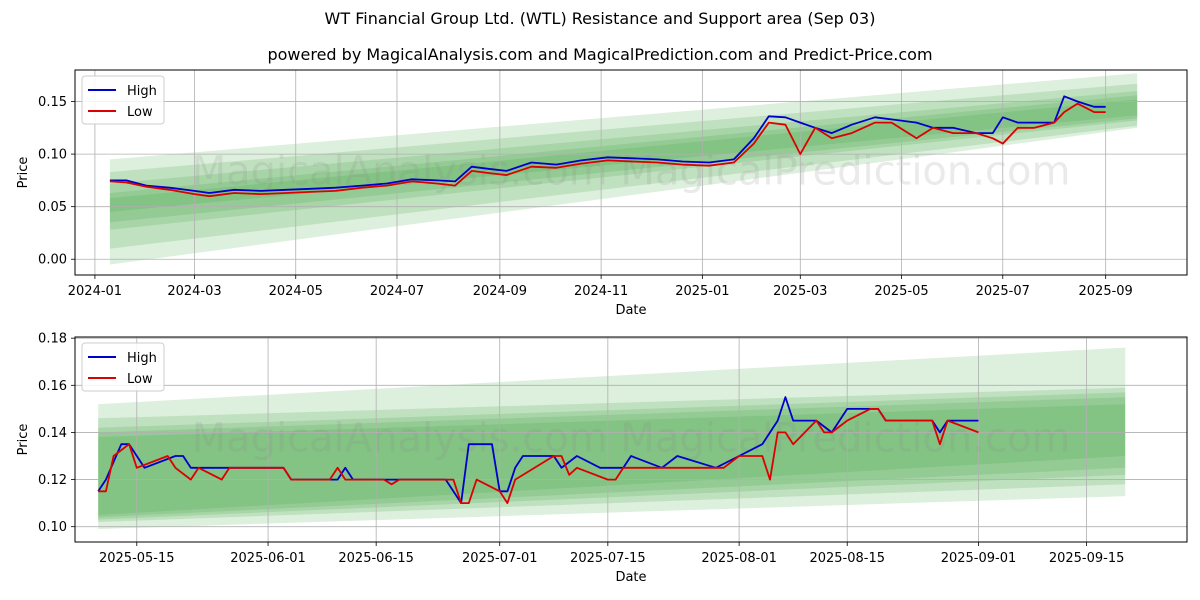 Image resolution: width=1200 pixels, height=600 pixels. Describe the element at coordinates (847, 558) in the screenshot. I see `x-tick-label: 2025-08-15` at that location.